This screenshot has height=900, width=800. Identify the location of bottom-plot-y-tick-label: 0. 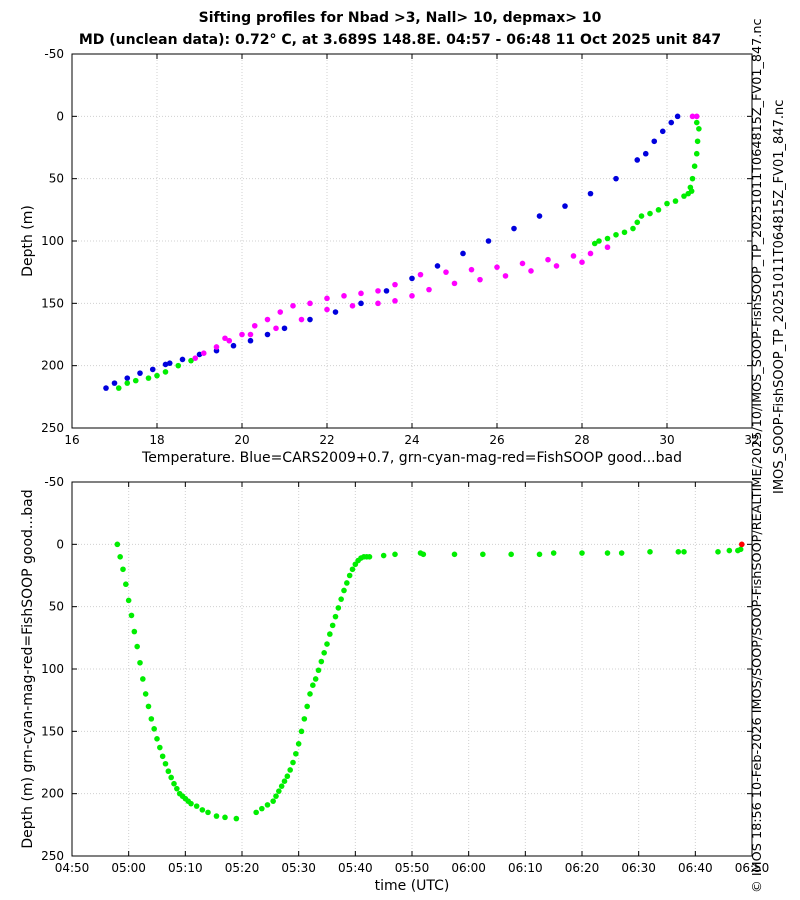
(60, 544).